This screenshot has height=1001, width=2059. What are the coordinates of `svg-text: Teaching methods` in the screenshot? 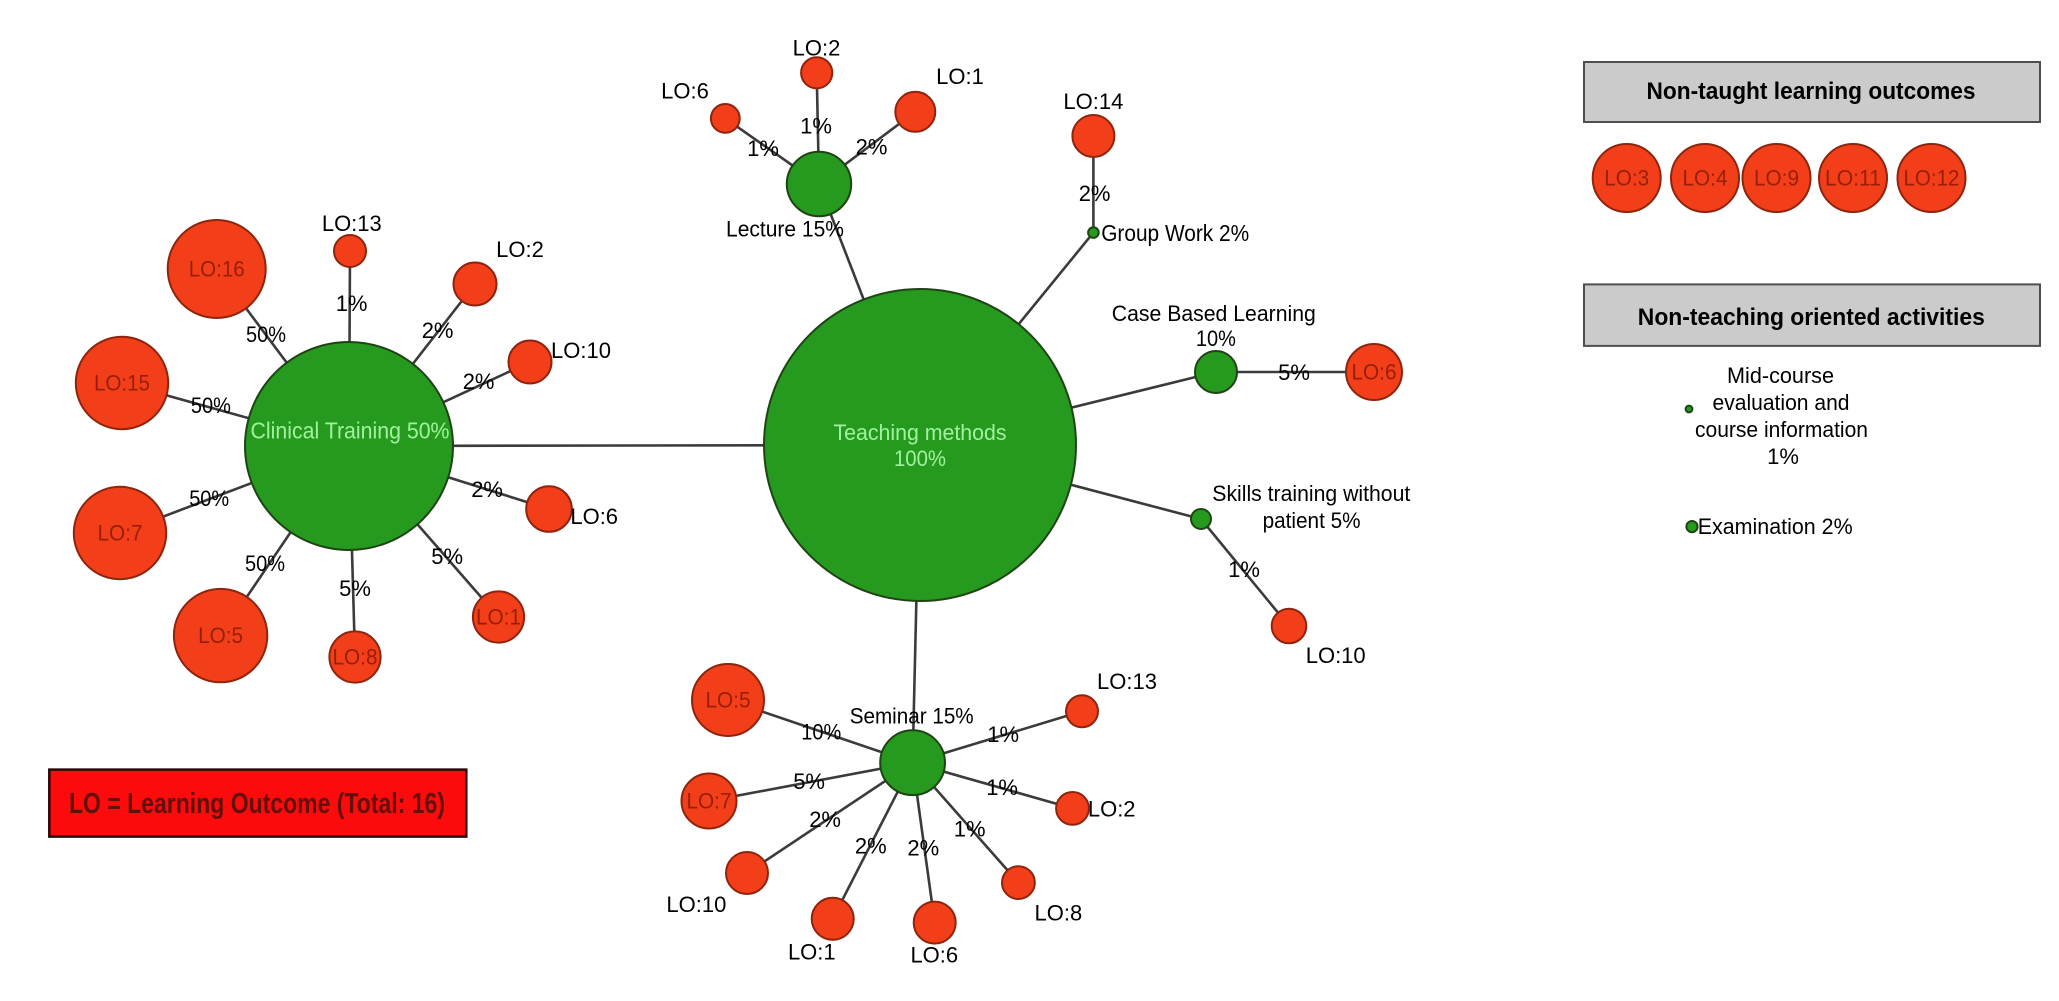 It's located at (920, 432).